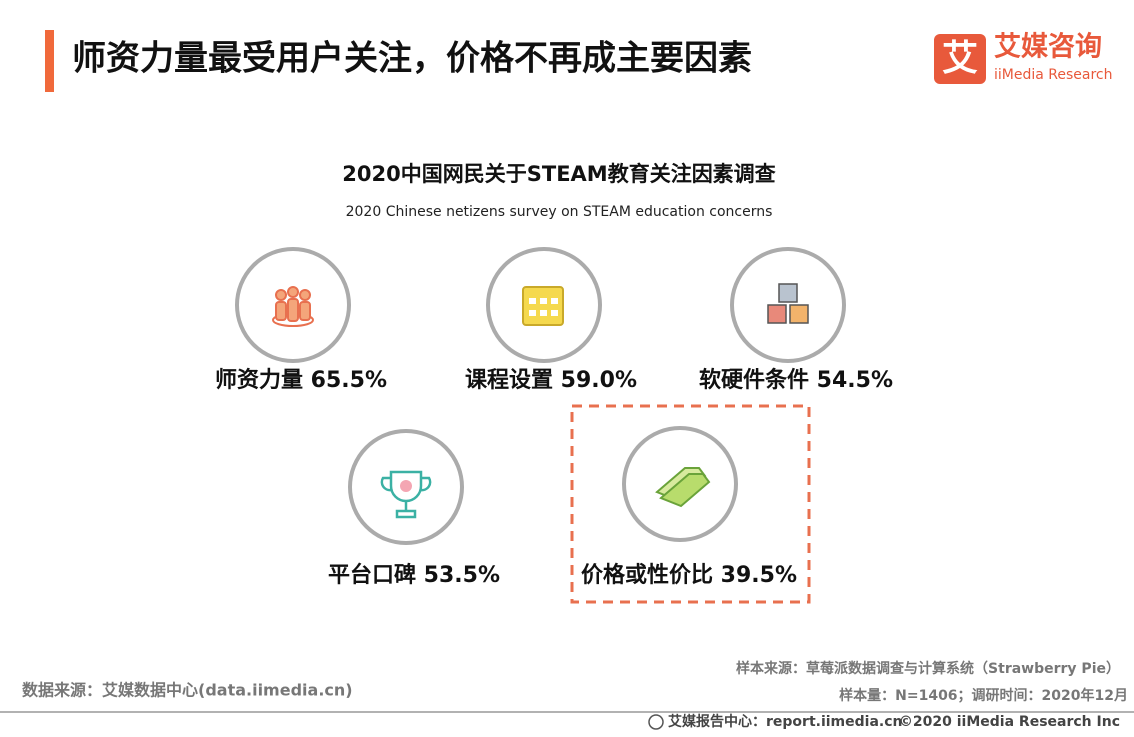 The image size is (1134, 737). Describe the element at coordinates (656, 722) in the screenshot. I see `globe-icon` at that location.